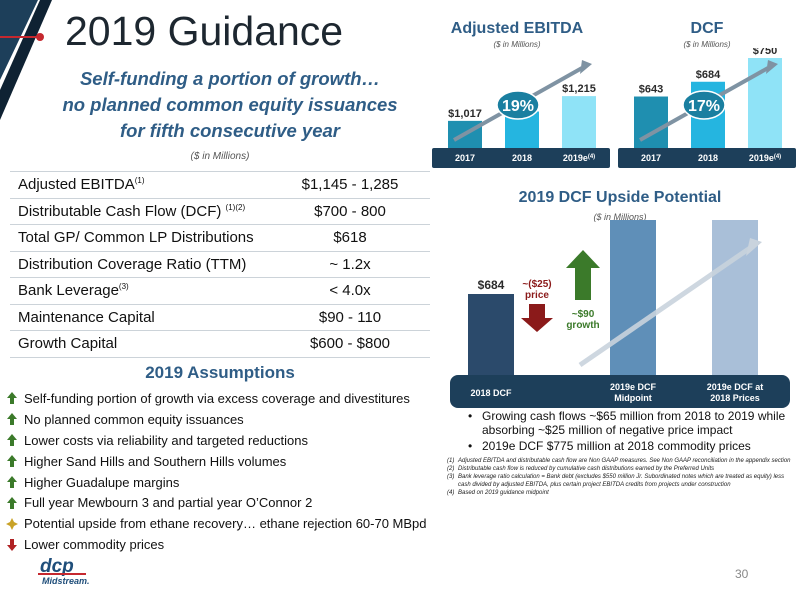 The height and width of the screenshot is (600, 800). I want to click on metric-value: $1,145 - 1,285, so click(350, 185).